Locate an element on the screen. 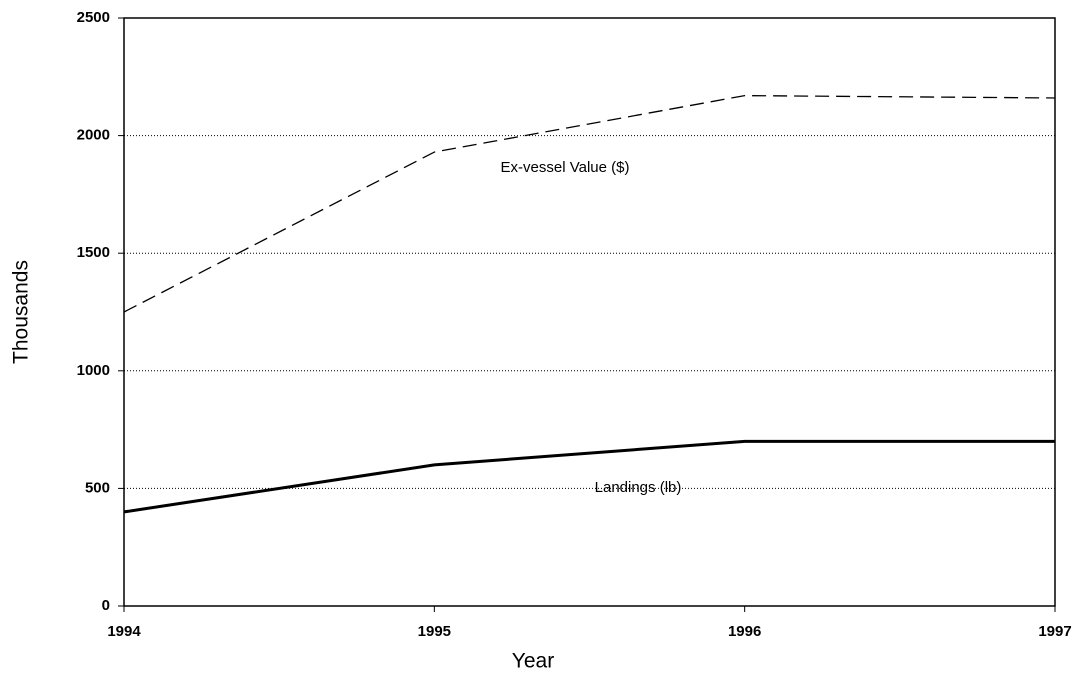 The height and width of the screenshot is (677, 1081). y-tick-label: 500 is located at coordinates (97, 487).